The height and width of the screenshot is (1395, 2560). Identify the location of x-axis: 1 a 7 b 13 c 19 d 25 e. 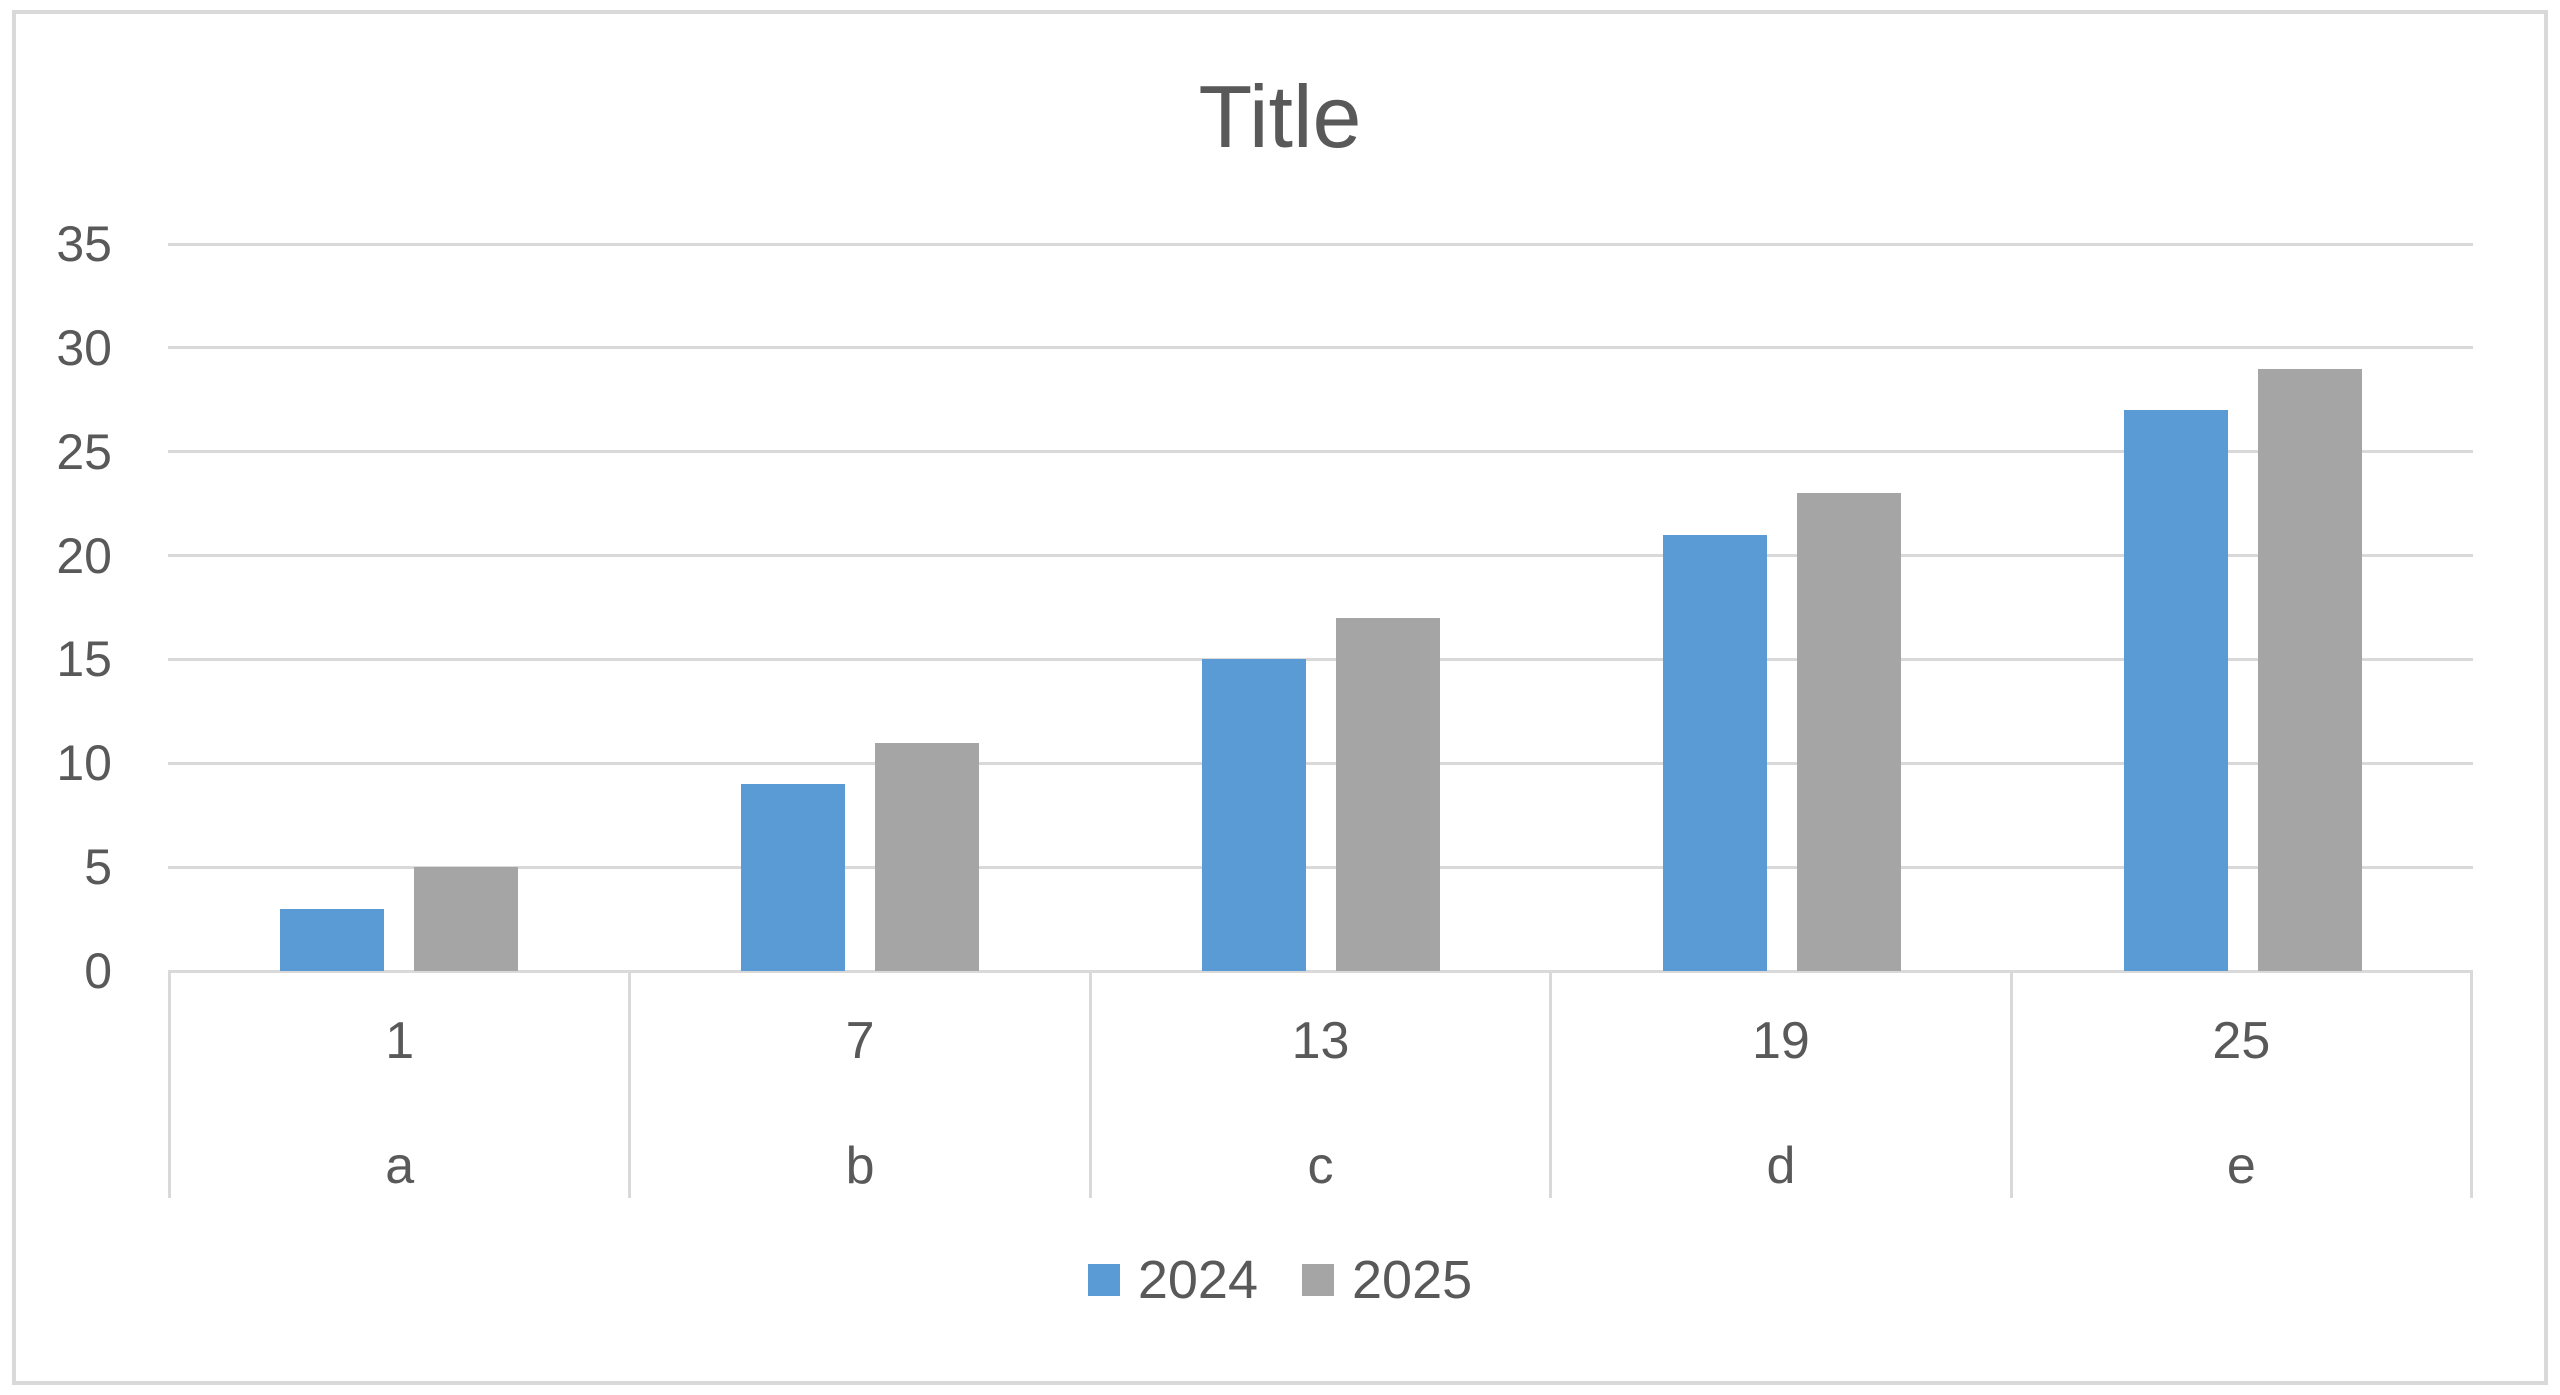
(1320, 1084).